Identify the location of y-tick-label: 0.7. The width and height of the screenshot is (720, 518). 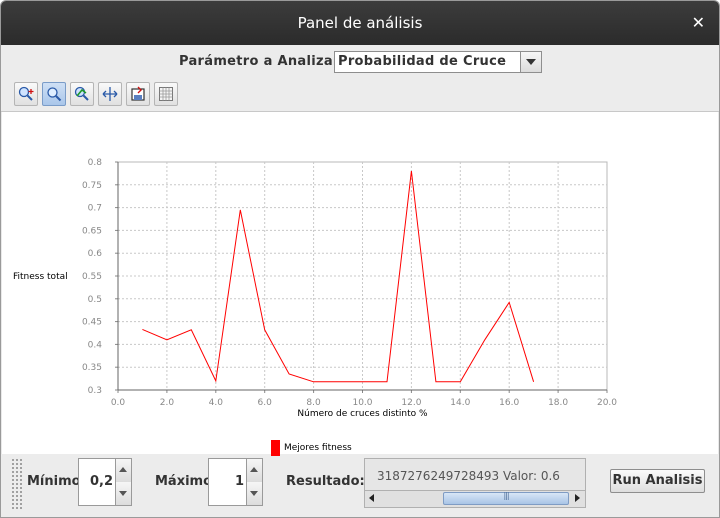
(95, 209).